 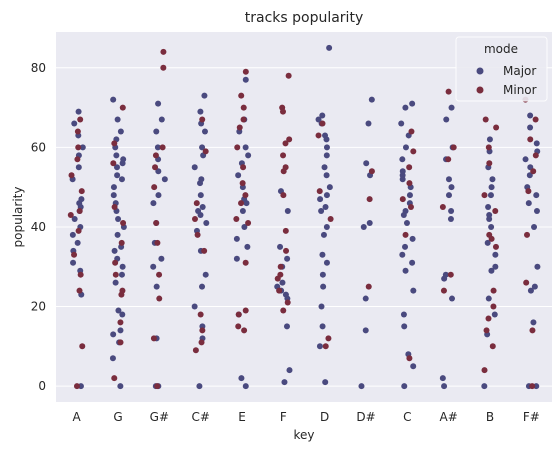 What do you see at coordinates (480, 90) in the screenshot?
I see `legend-marker-minor` at bounding box center [480, 90].